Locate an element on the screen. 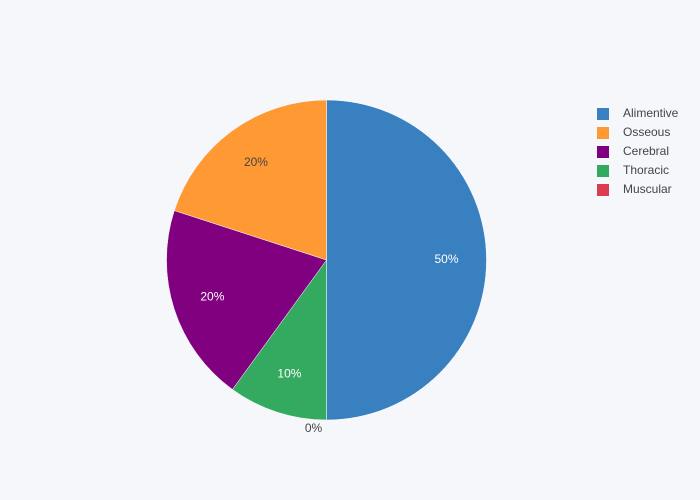  slice-label-thoracic: 10% is located at coordinates (289, 373).